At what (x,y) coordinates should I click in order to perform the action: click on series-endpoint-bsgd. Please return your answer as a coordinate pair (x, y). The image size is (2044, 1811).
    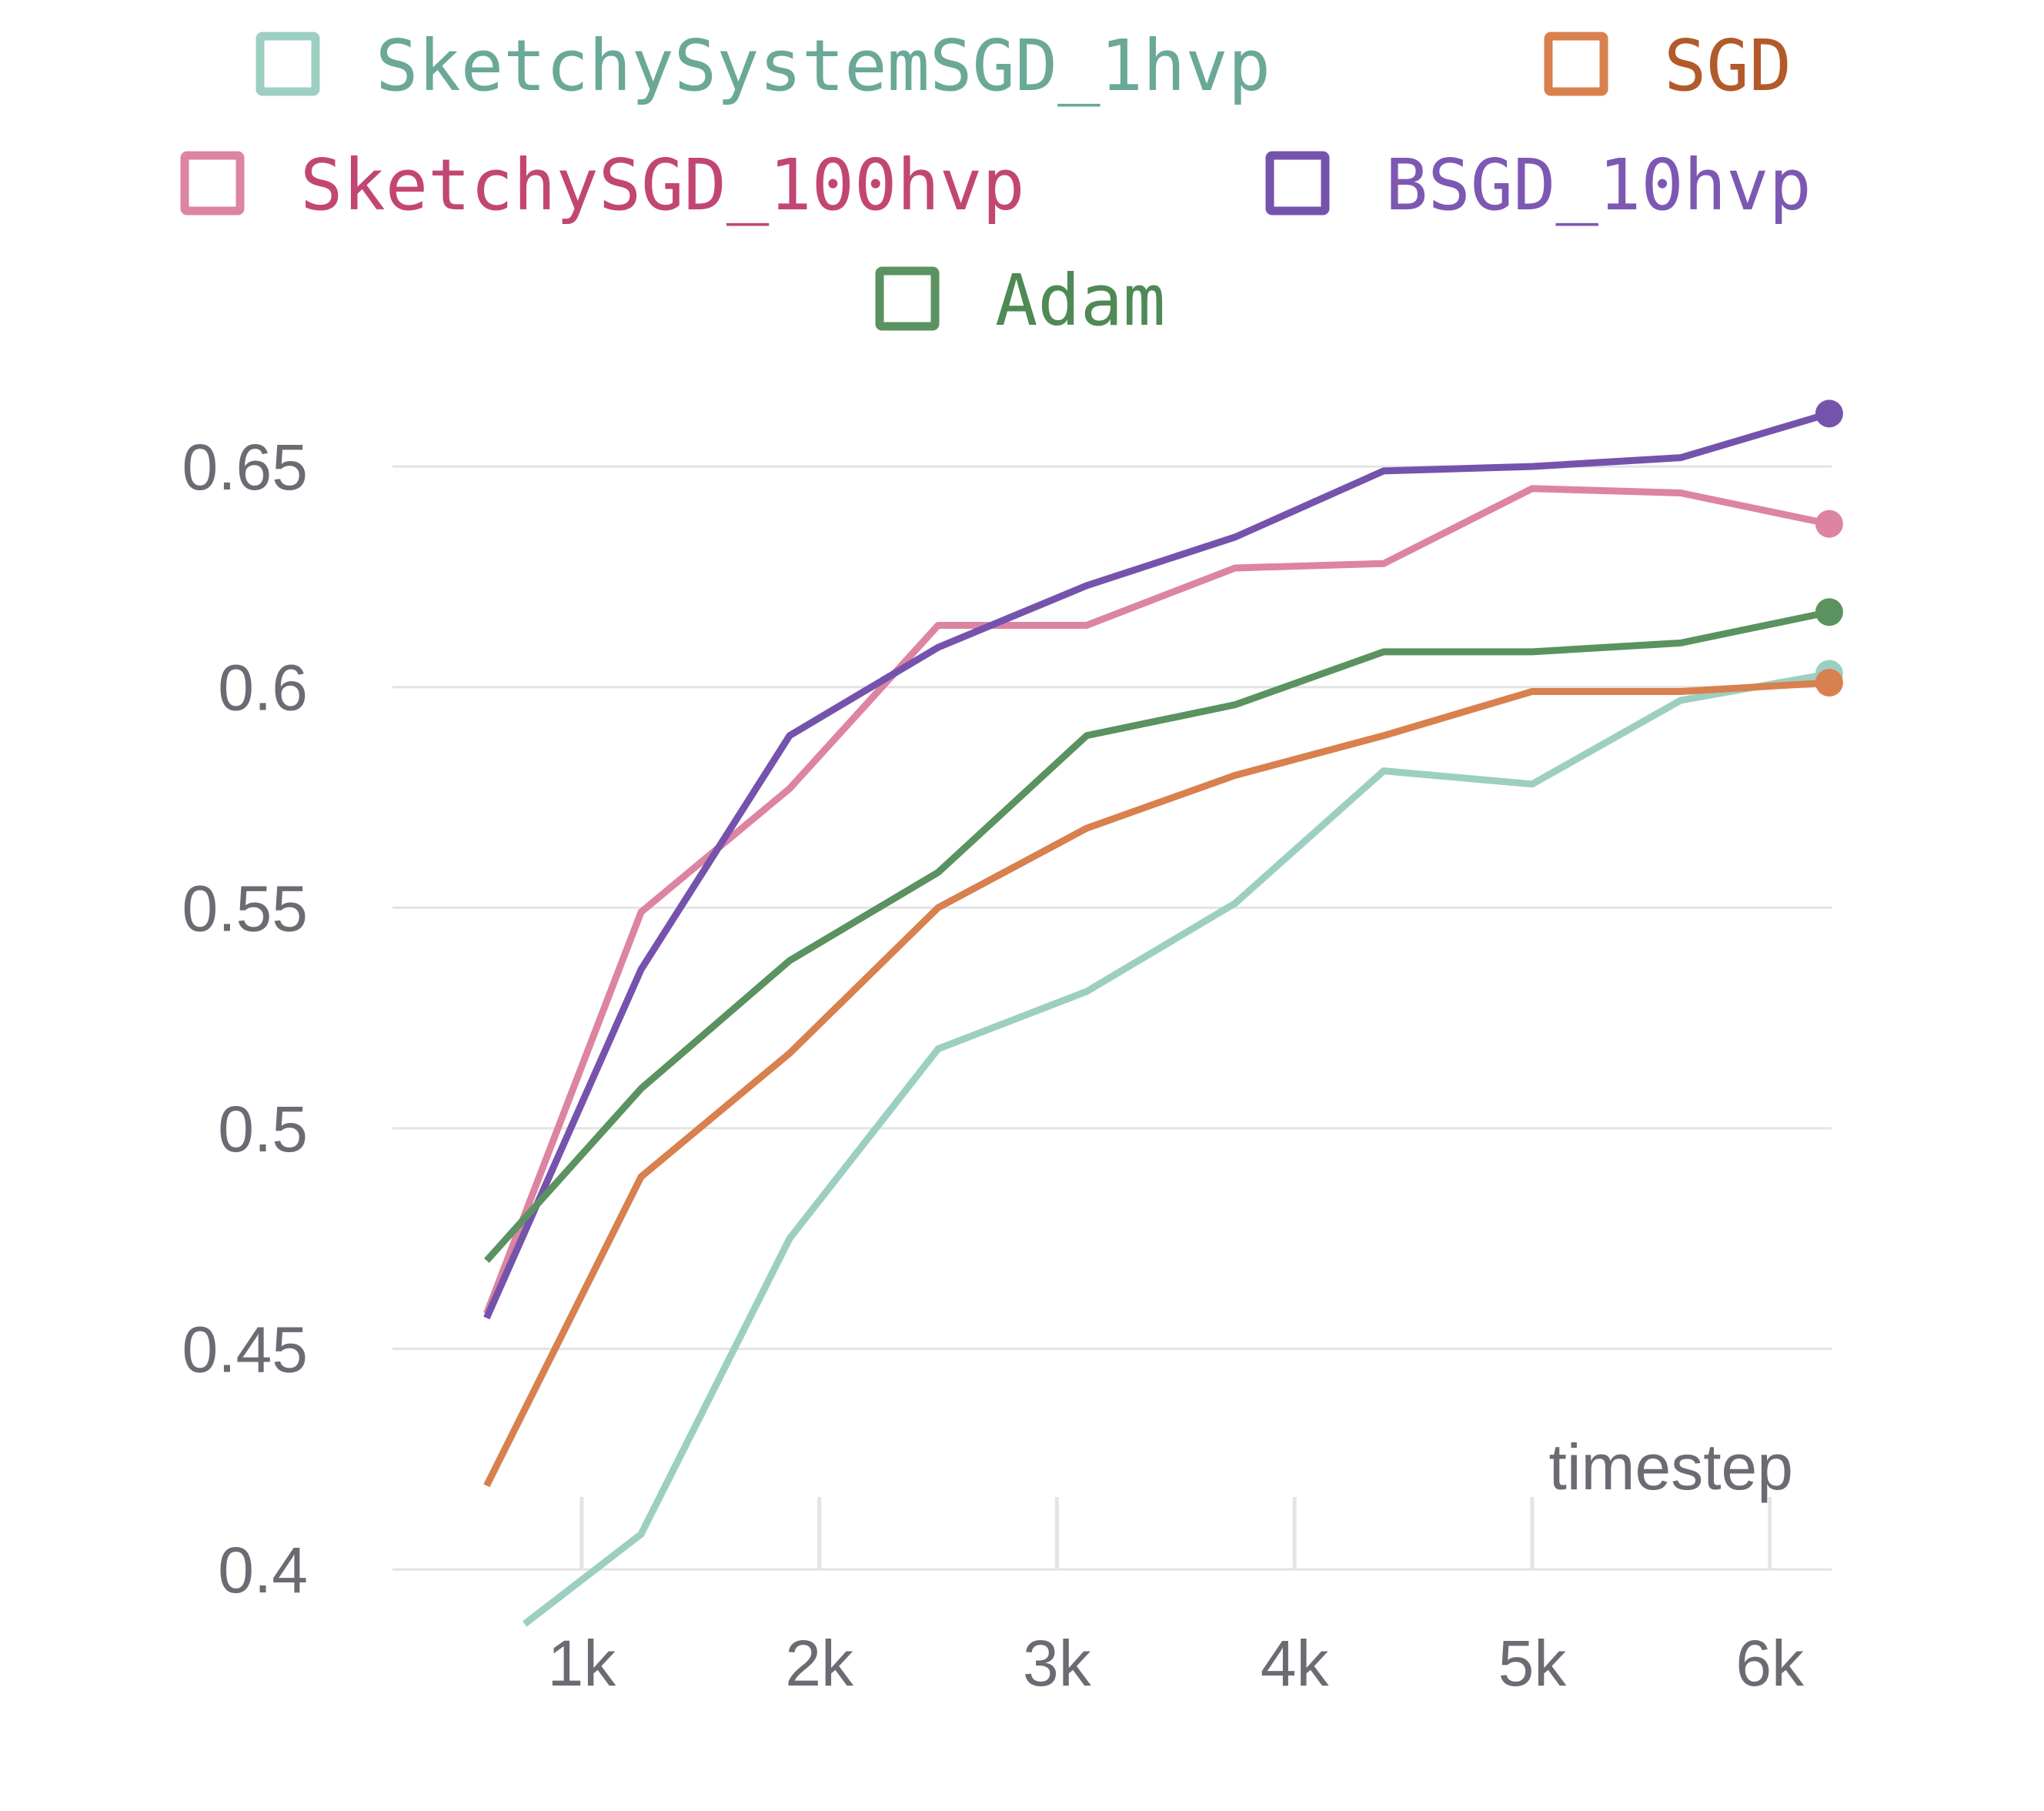
    Looking at the image, I should click on (1829, 413).